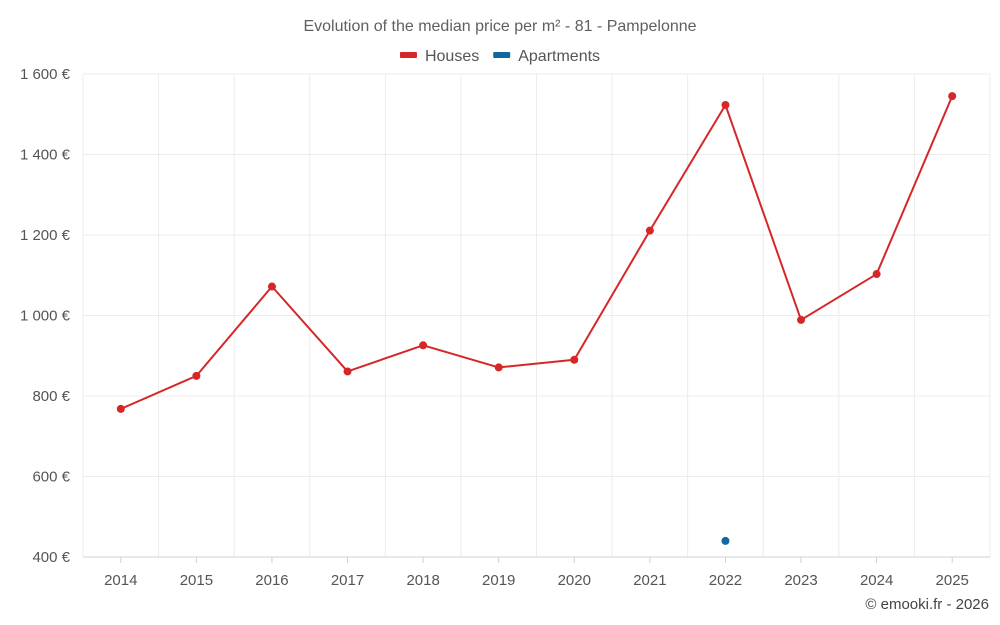 The height and width of the screenshot is (625, 1000). What do you see at coordinates (45, 155) in the screenshot?
I see `y-tick-label: 1 400 €` at bounding box center [45, 155].